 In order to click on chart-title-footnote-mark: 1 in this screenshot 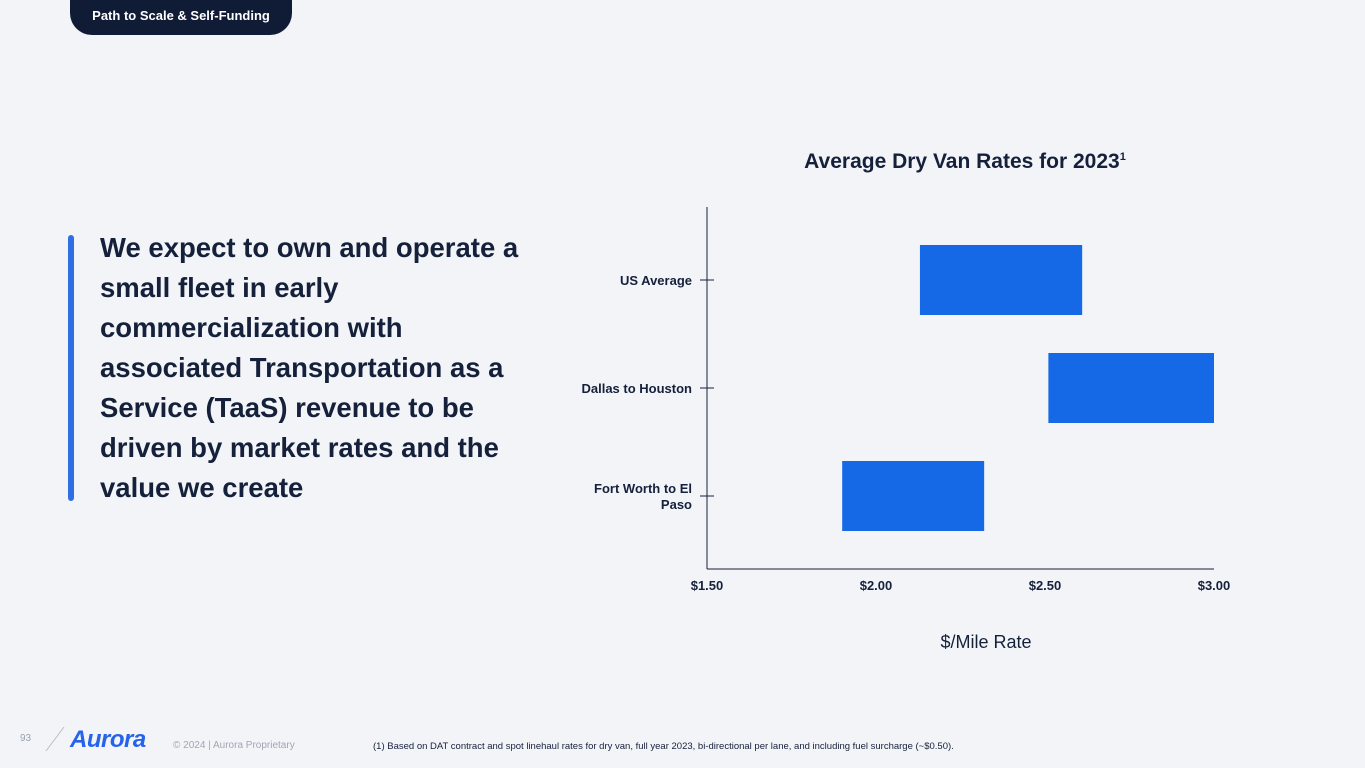, I will do `click(1122, 157)`.